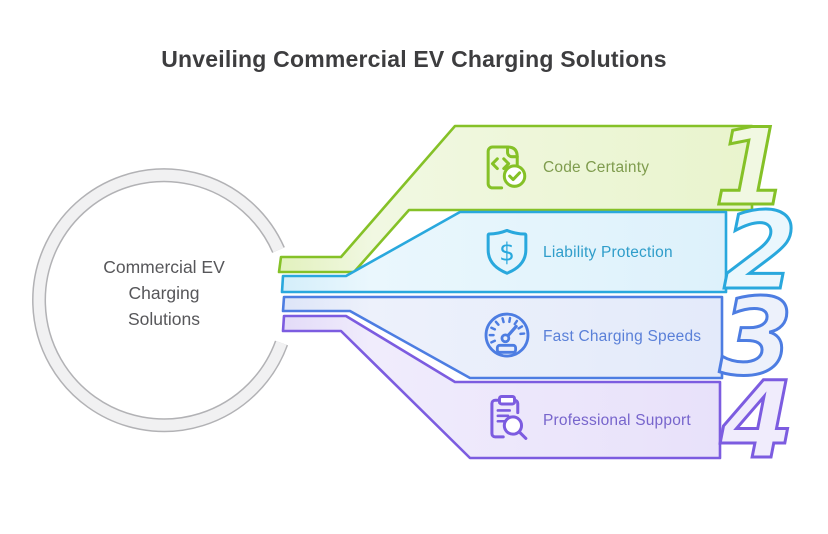 The height and width of the screenshot is (534, 828). I want to click on item-number-1: 1, so click(751, 167).